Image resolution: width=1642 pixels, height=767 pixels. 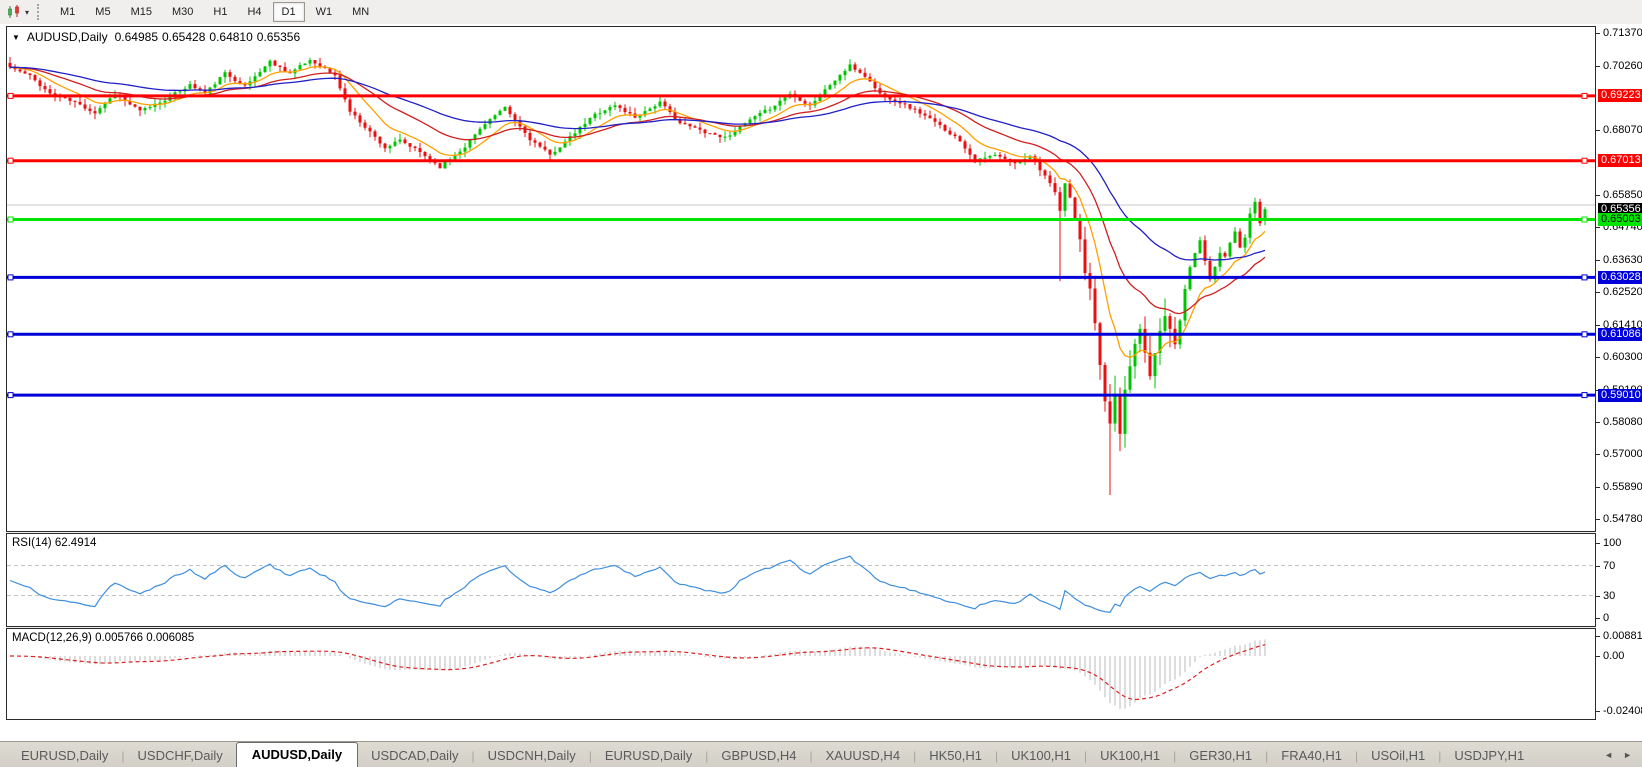 What do you see at coordinates (531, 755) in the screenshot?
I see `chart-tab-USDCNH-Daily: USDCNH,Daily` at bounding box center [531, 755].